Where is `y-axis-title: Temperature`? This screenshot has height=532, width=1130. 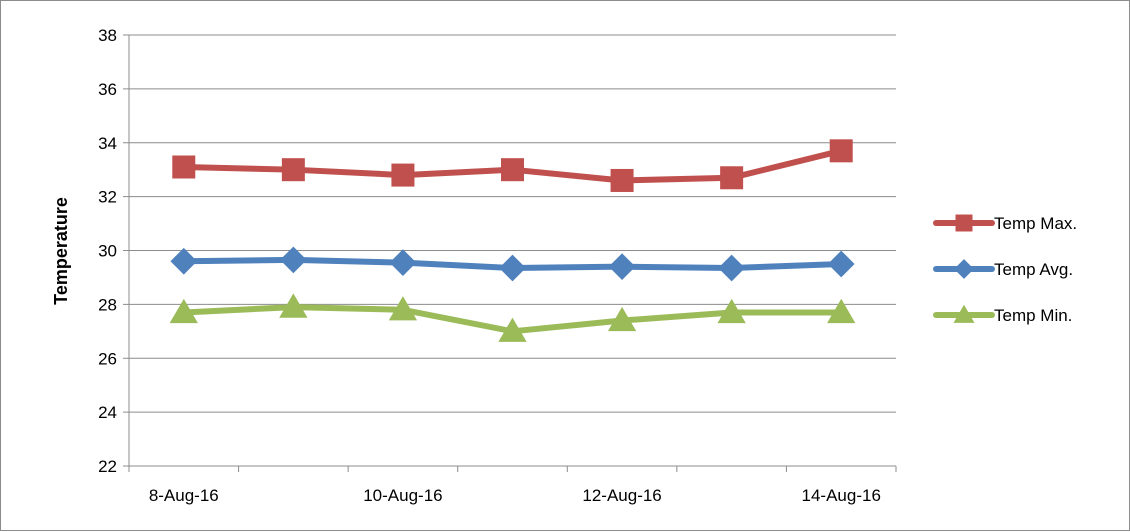
y-axis-title: Temperature is located at coordinates (61, 251).